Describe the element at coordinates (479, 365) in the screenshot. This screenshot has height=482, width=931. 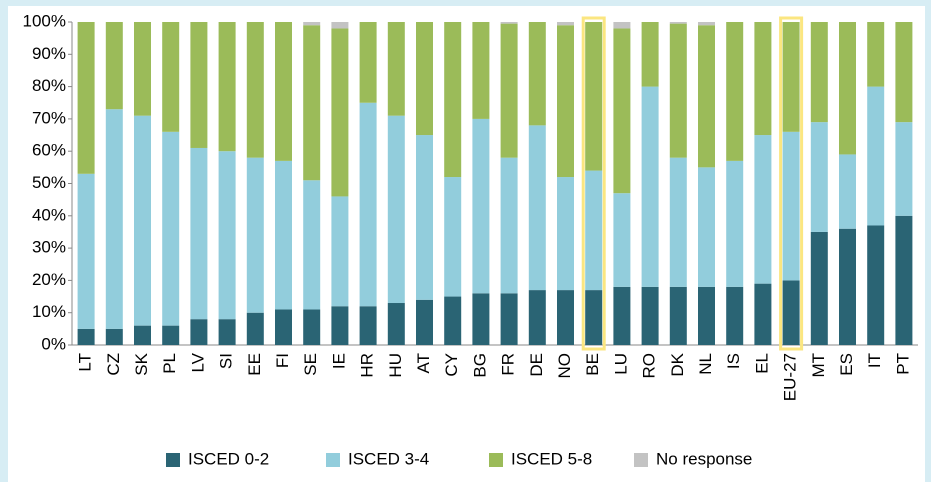
I see `x-tick-label: BG` at that location.